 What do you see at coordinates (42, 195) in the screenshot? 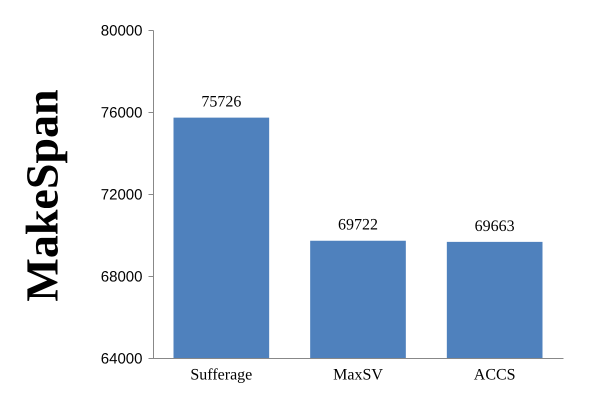
I see `y-axis-title: MakeSpan` at bounding box center [42, 195].